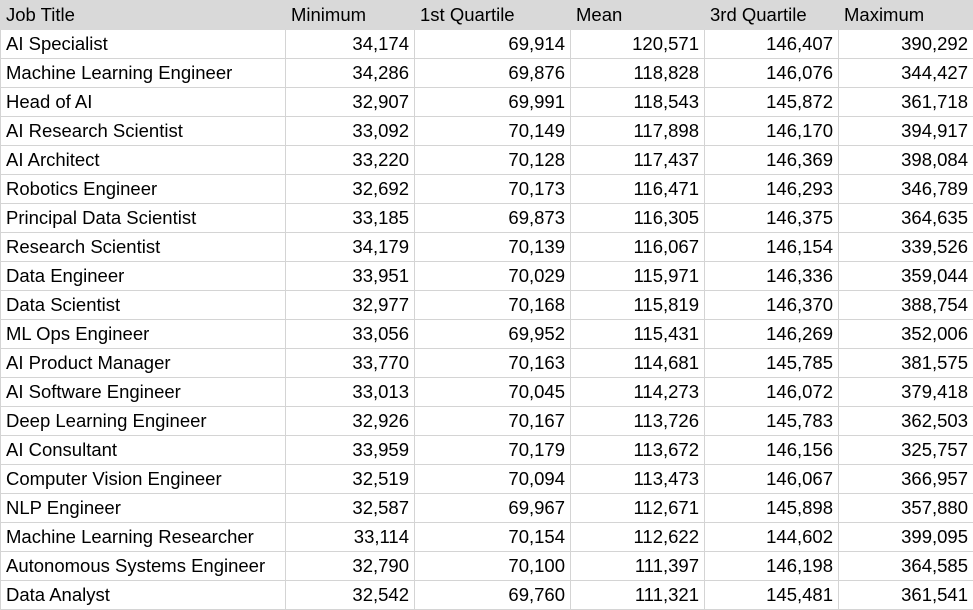 The height and width of the screenshot is (610, 973). What do you see at coordinates (771, 131) in the screenshot?
I see `third-quartile-cell: 146,170` at bounding box center [771, 131].